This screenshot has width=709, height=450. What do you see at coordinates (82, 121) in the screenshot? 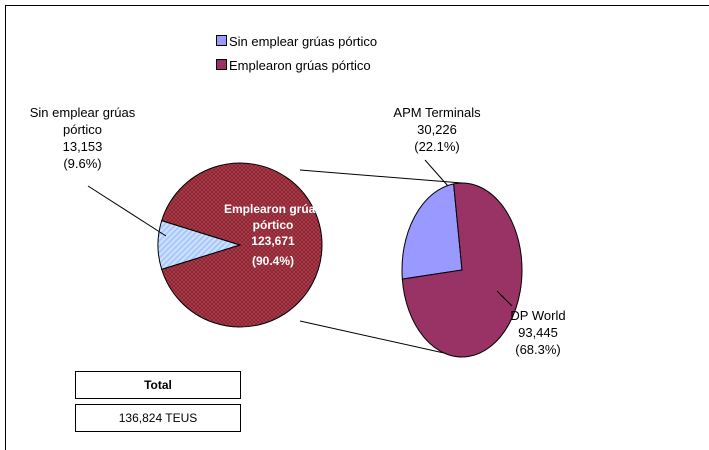
I see `label-name: Sin emplear grúas pórtico` at bounding box center [82, 121].